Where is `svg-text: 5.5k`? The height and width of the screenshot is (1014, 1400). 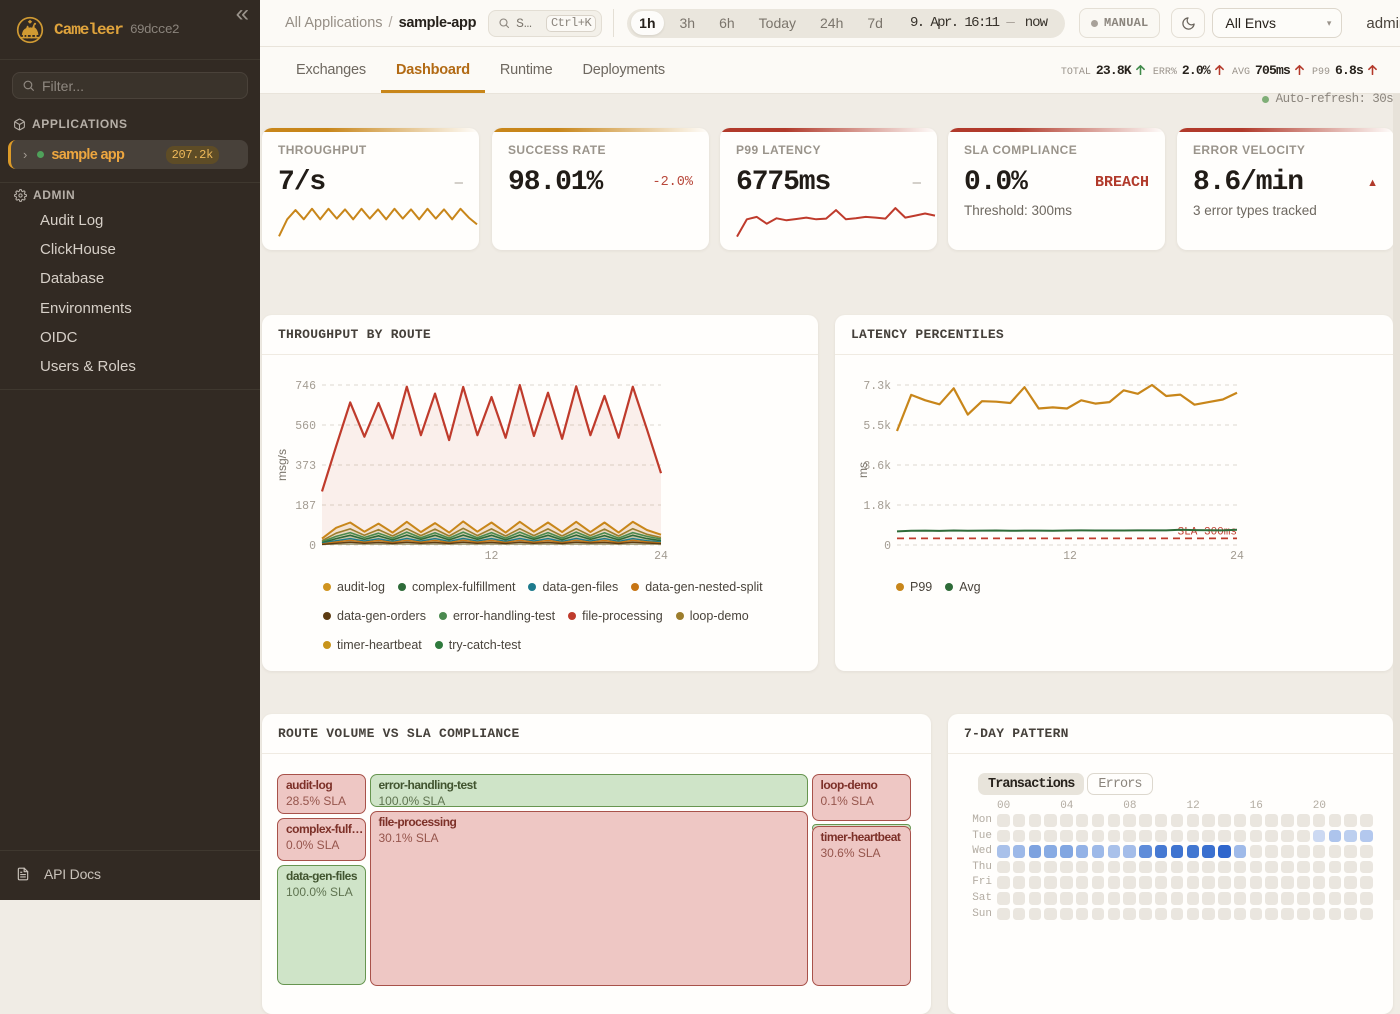
svg-text: 5.5k is located at coordinates (877, 426).